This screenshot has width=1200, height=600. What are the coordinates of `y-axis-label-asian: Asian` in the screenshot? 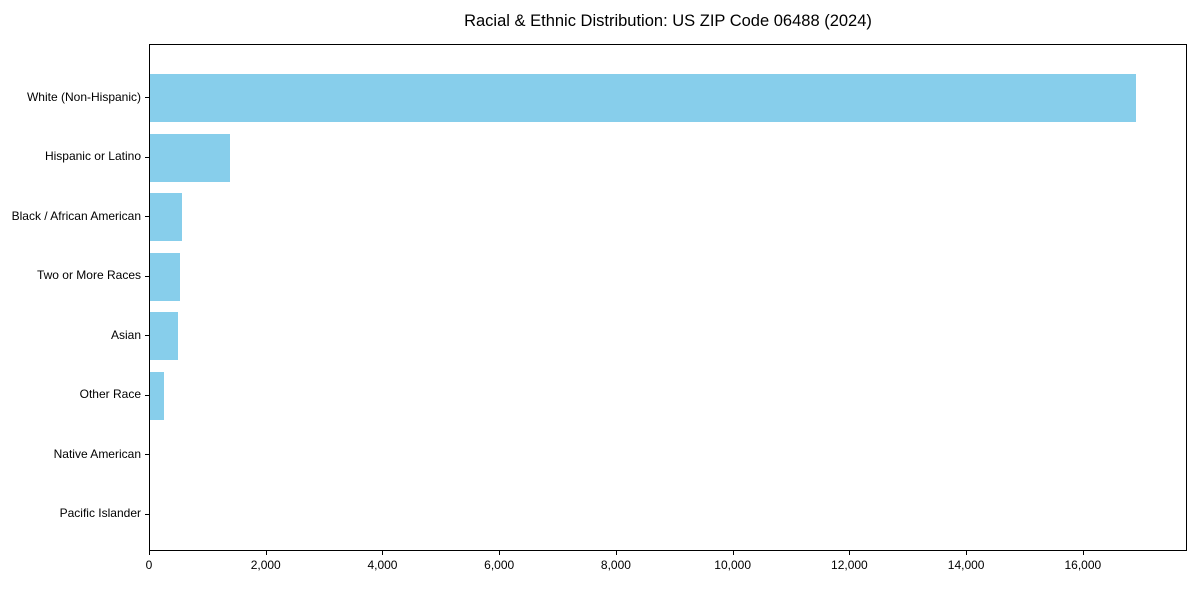 It's located at (125, 334).